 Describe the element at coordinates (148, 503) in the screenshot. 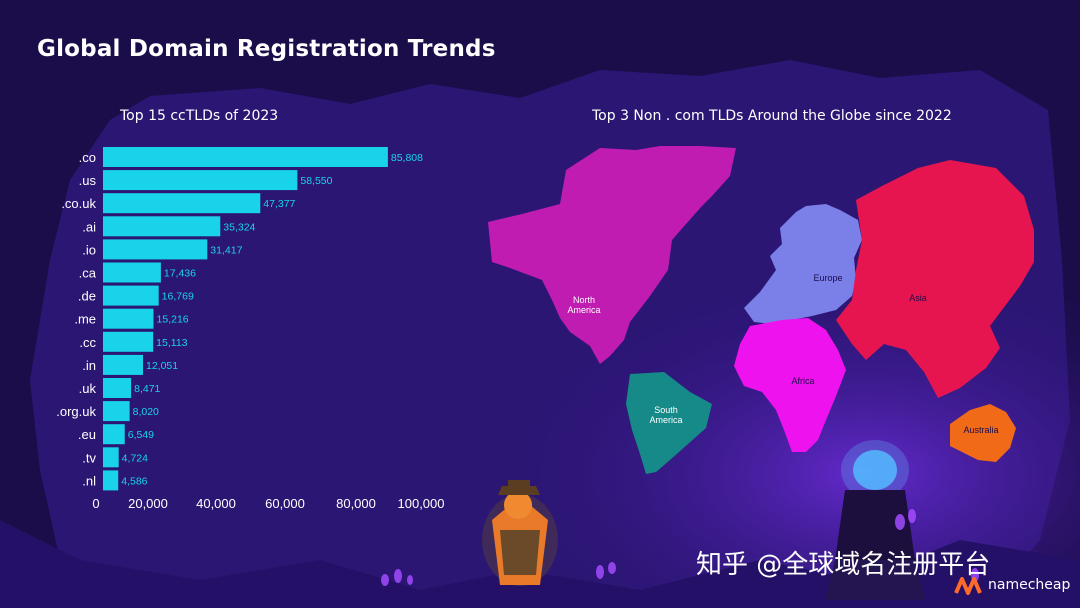

I see `x-tick-label: 20,000` at that location.